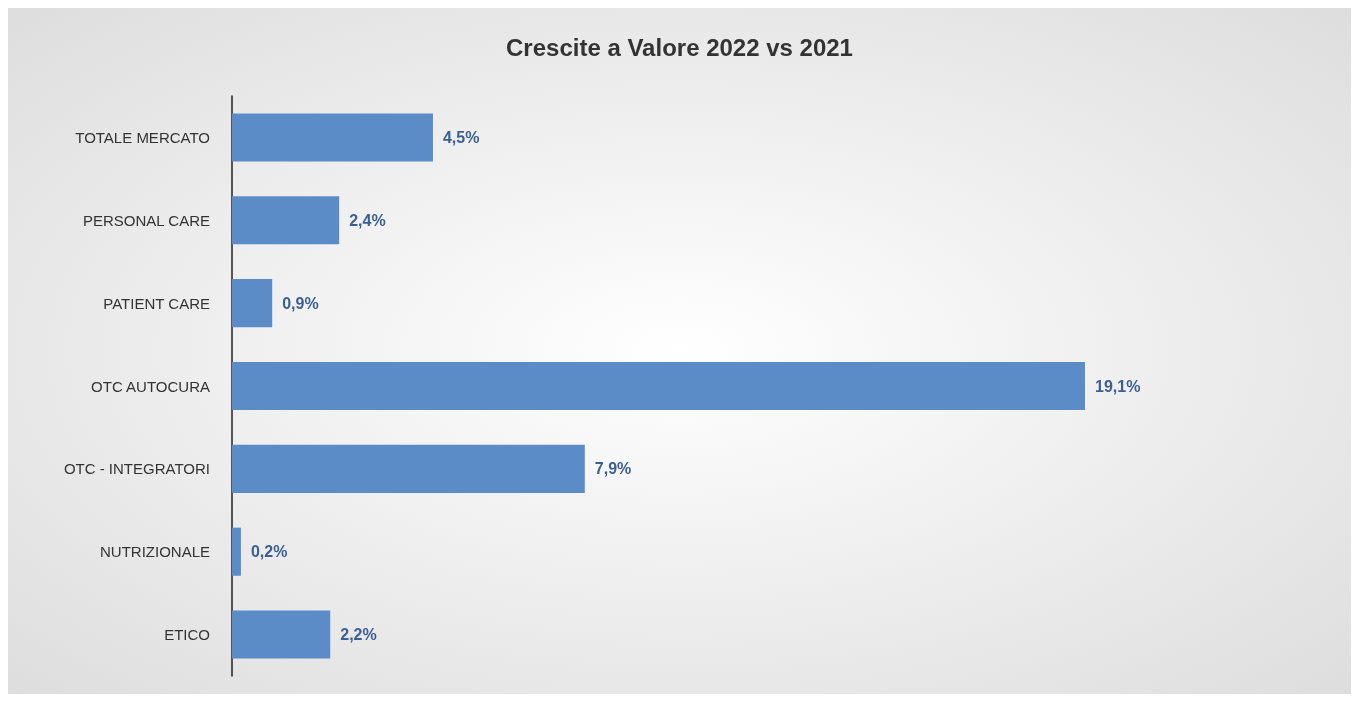 The width and height of the screenshot is (1359, 702). Describe the element at coordinates (613, 469) in the screenshot. I see `data-label: 7,9%` at that location.